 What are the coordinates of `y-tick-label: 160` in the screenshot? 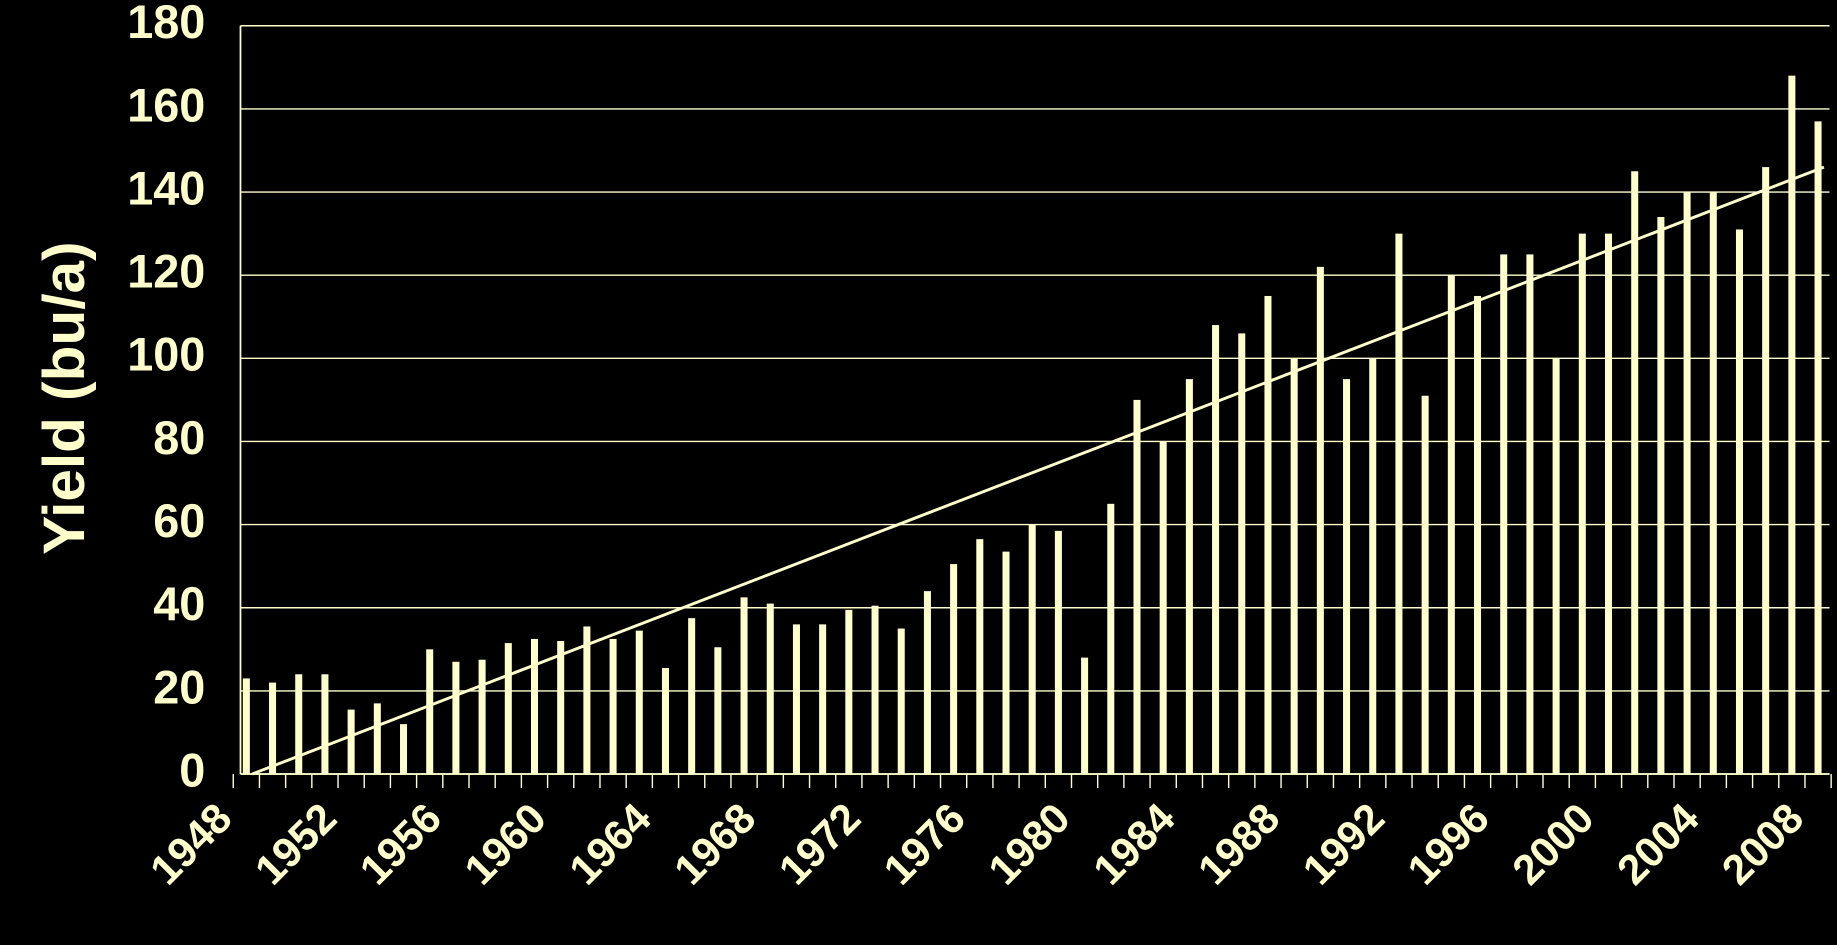 It's located at (166, 105).